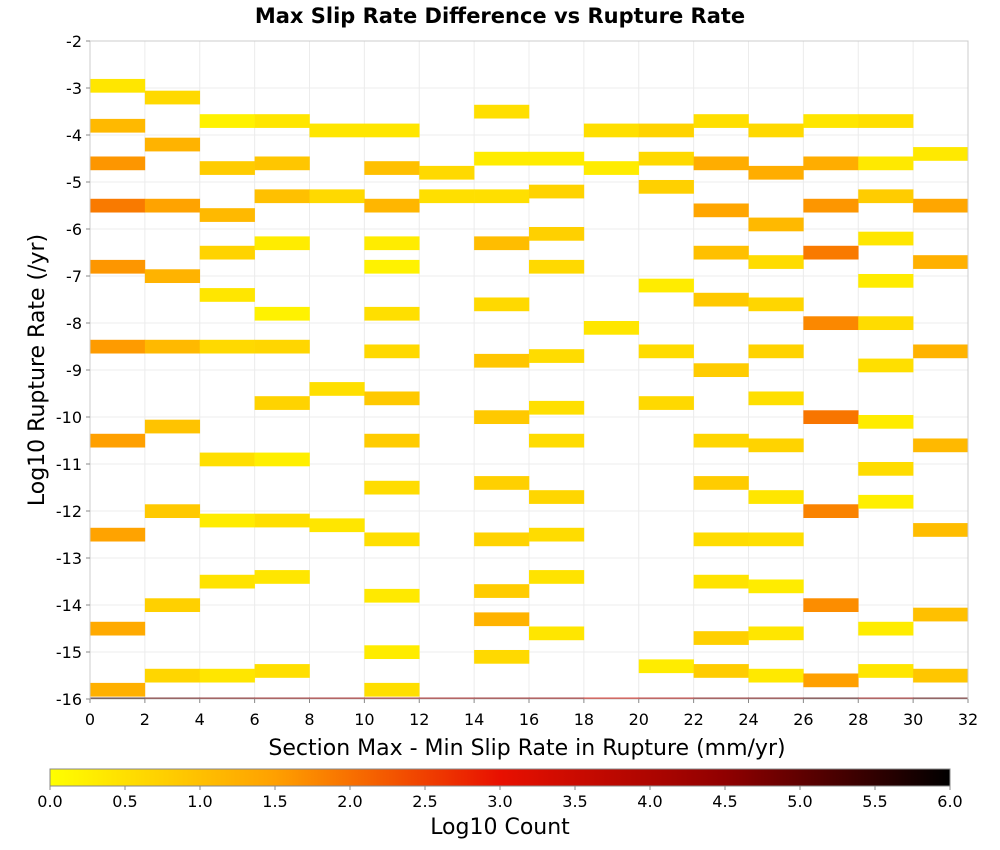 Image resolution: width=1000 pixels, height=850 pixels. What do you see at coordinates (37, 370) in the screenshot?
I see `y-axis-label: Log10 Rupture Rate (/yr)` at bounding box center [37, 370].